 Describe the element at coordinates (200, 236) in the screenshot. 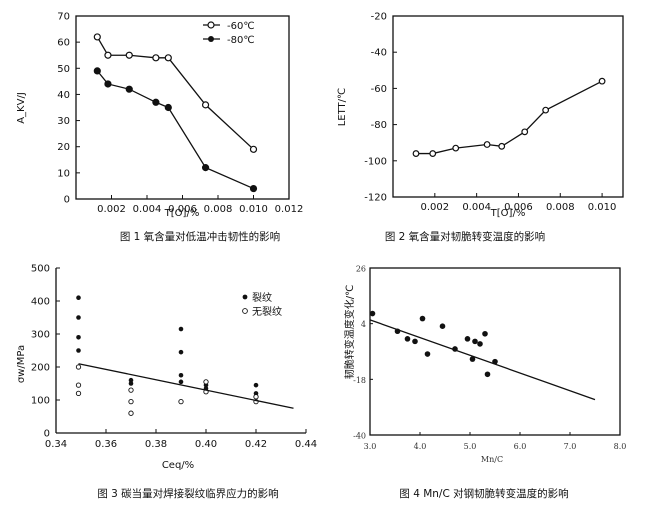

I see `chart-1-caption: 图 1 氧含量对低温冲击韧性的影响` at that location.